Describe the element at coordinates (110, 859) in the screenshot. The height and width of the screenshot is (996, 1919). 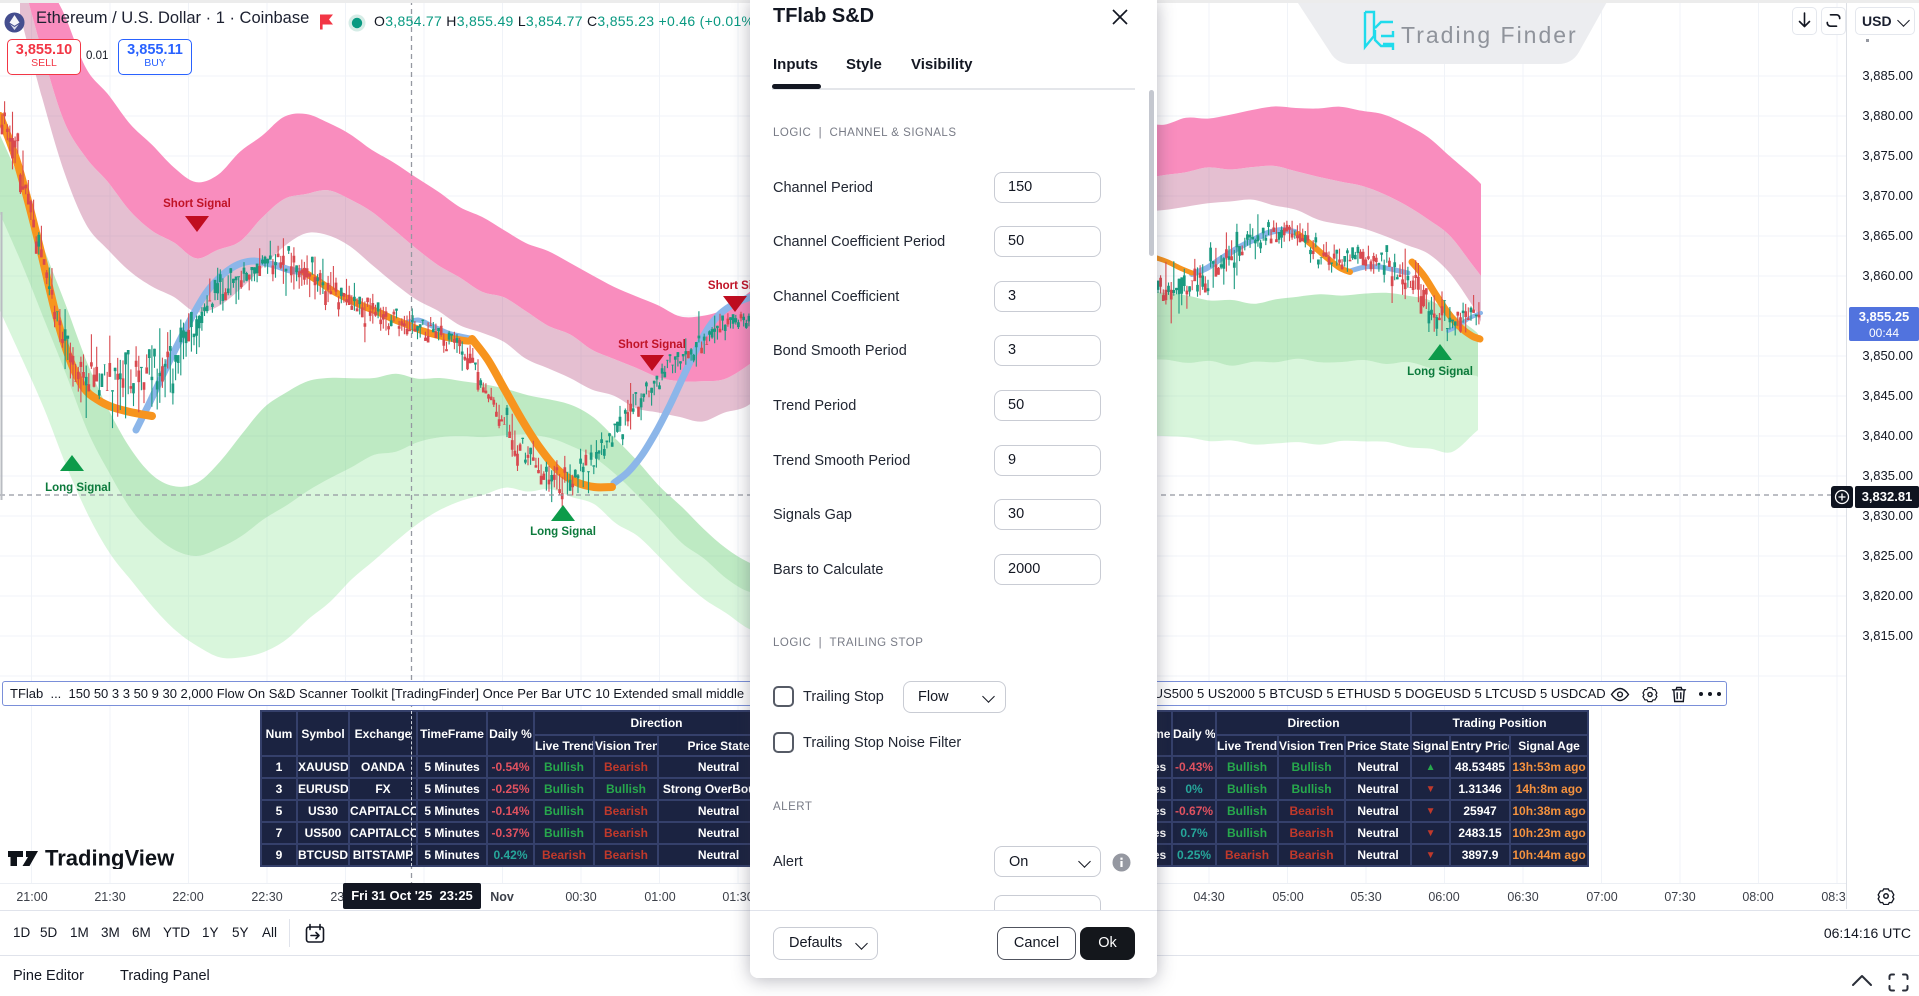
I see `svg-text: TradingView` at that location.